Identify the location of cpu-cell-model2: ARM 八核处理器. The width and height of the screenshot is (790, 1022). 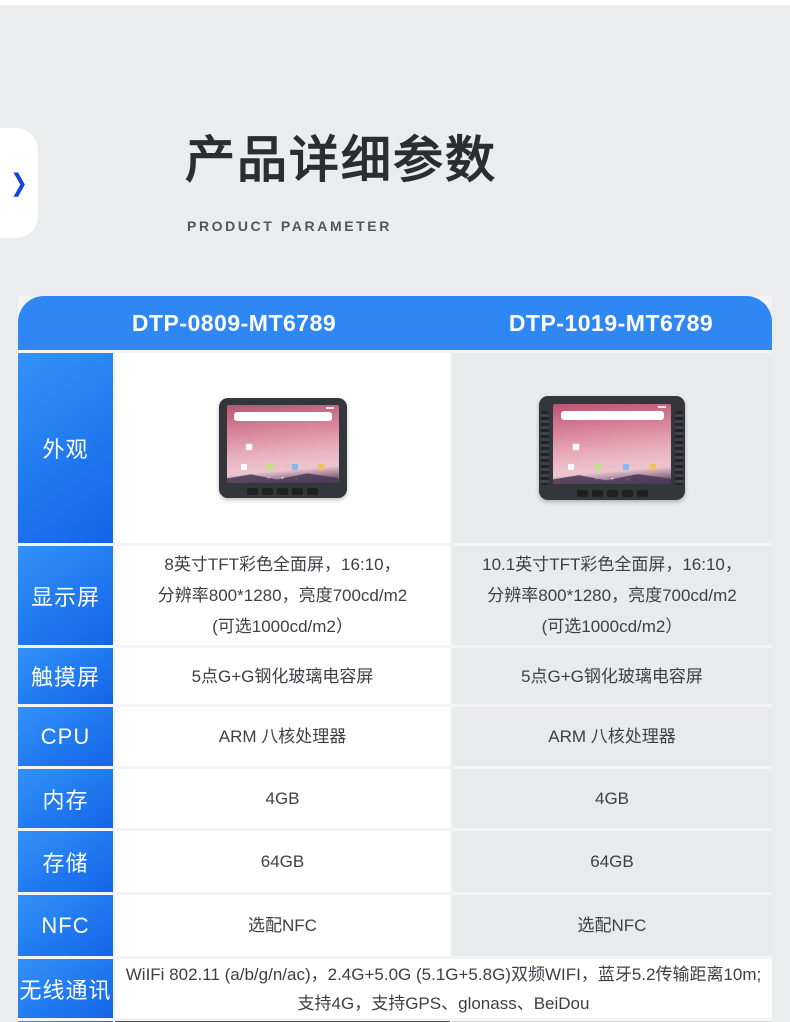
(612, 736).